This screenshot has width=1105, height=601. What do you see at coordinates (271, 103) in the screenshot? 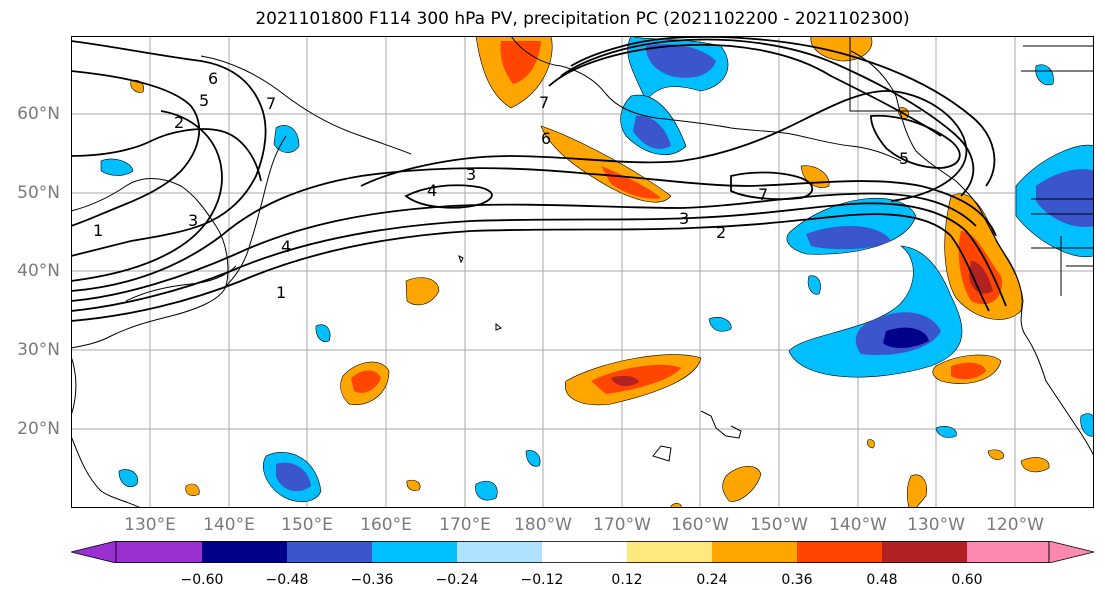
I see `pv-label-7a: 7` at bounding box center [271, 103].